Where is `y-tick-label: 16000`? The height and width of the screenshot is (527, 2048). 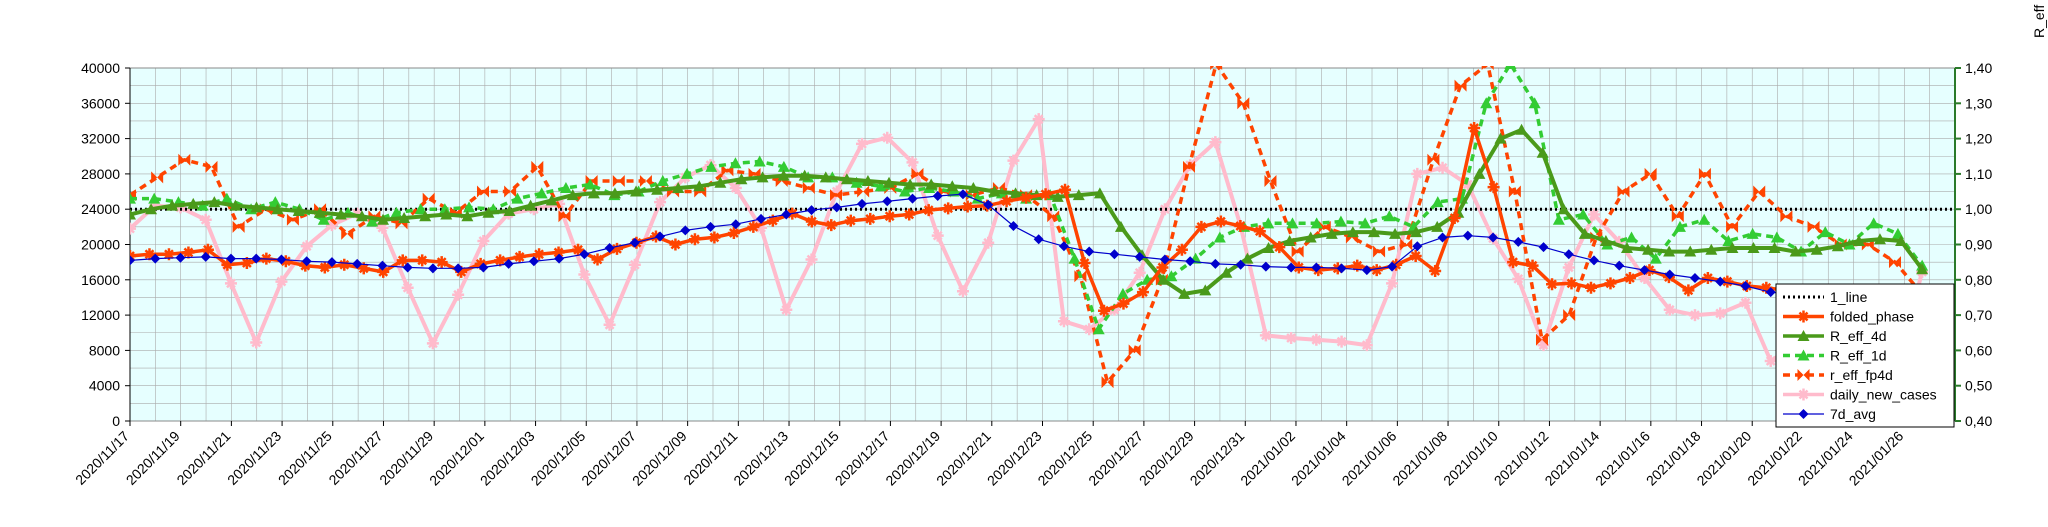
y-tick-label: 16000 is located at coordinates (100, 280).